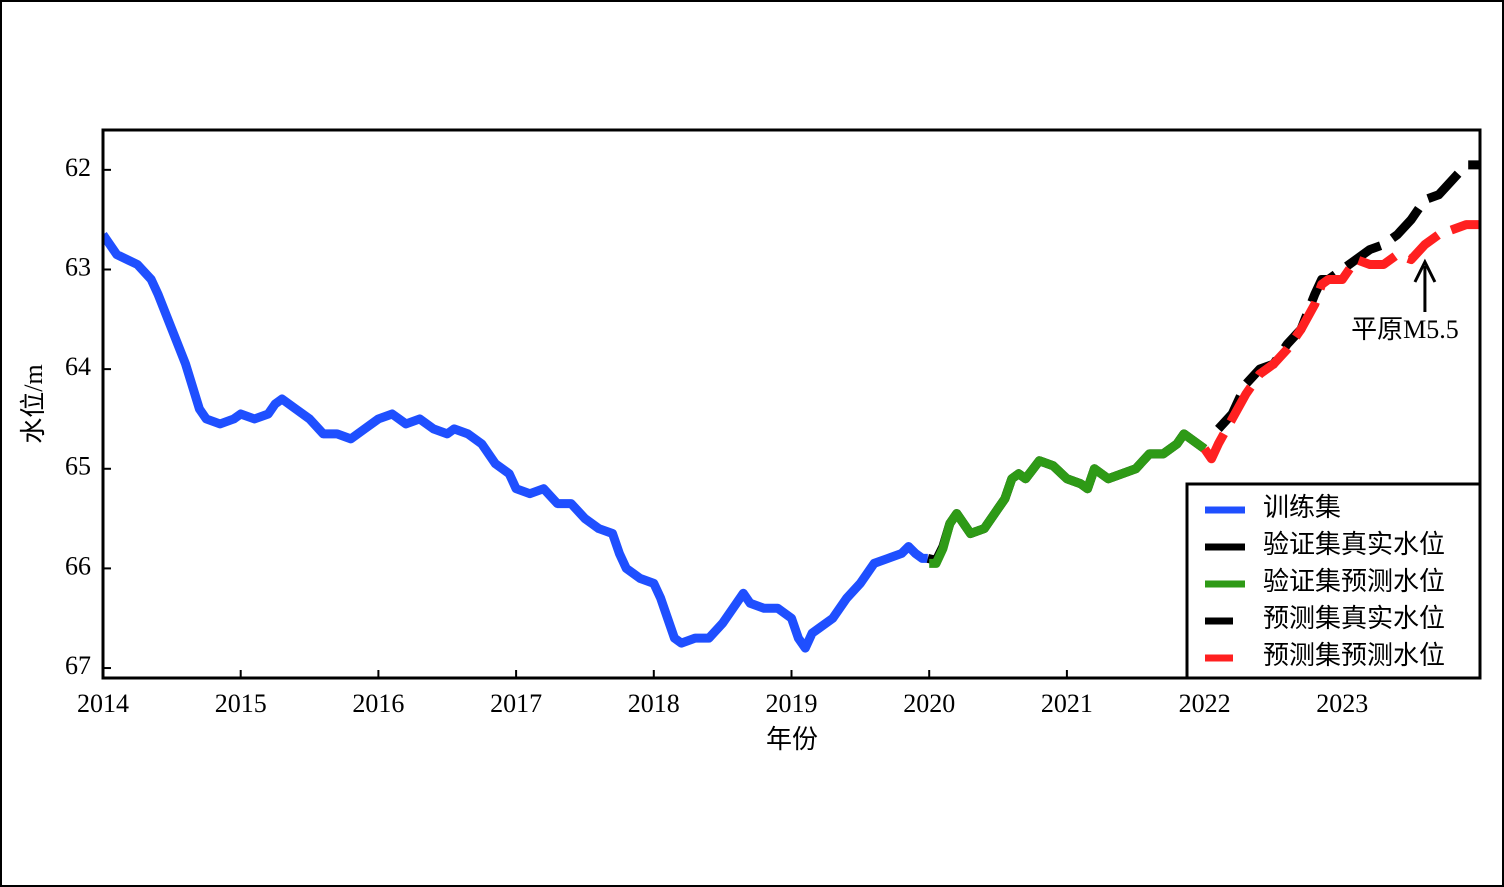  What do you see at coordinates (1354, 618) in the screenshot?
I see `legend-label: 预测集真实水位` at bounding box center [1354, 618].